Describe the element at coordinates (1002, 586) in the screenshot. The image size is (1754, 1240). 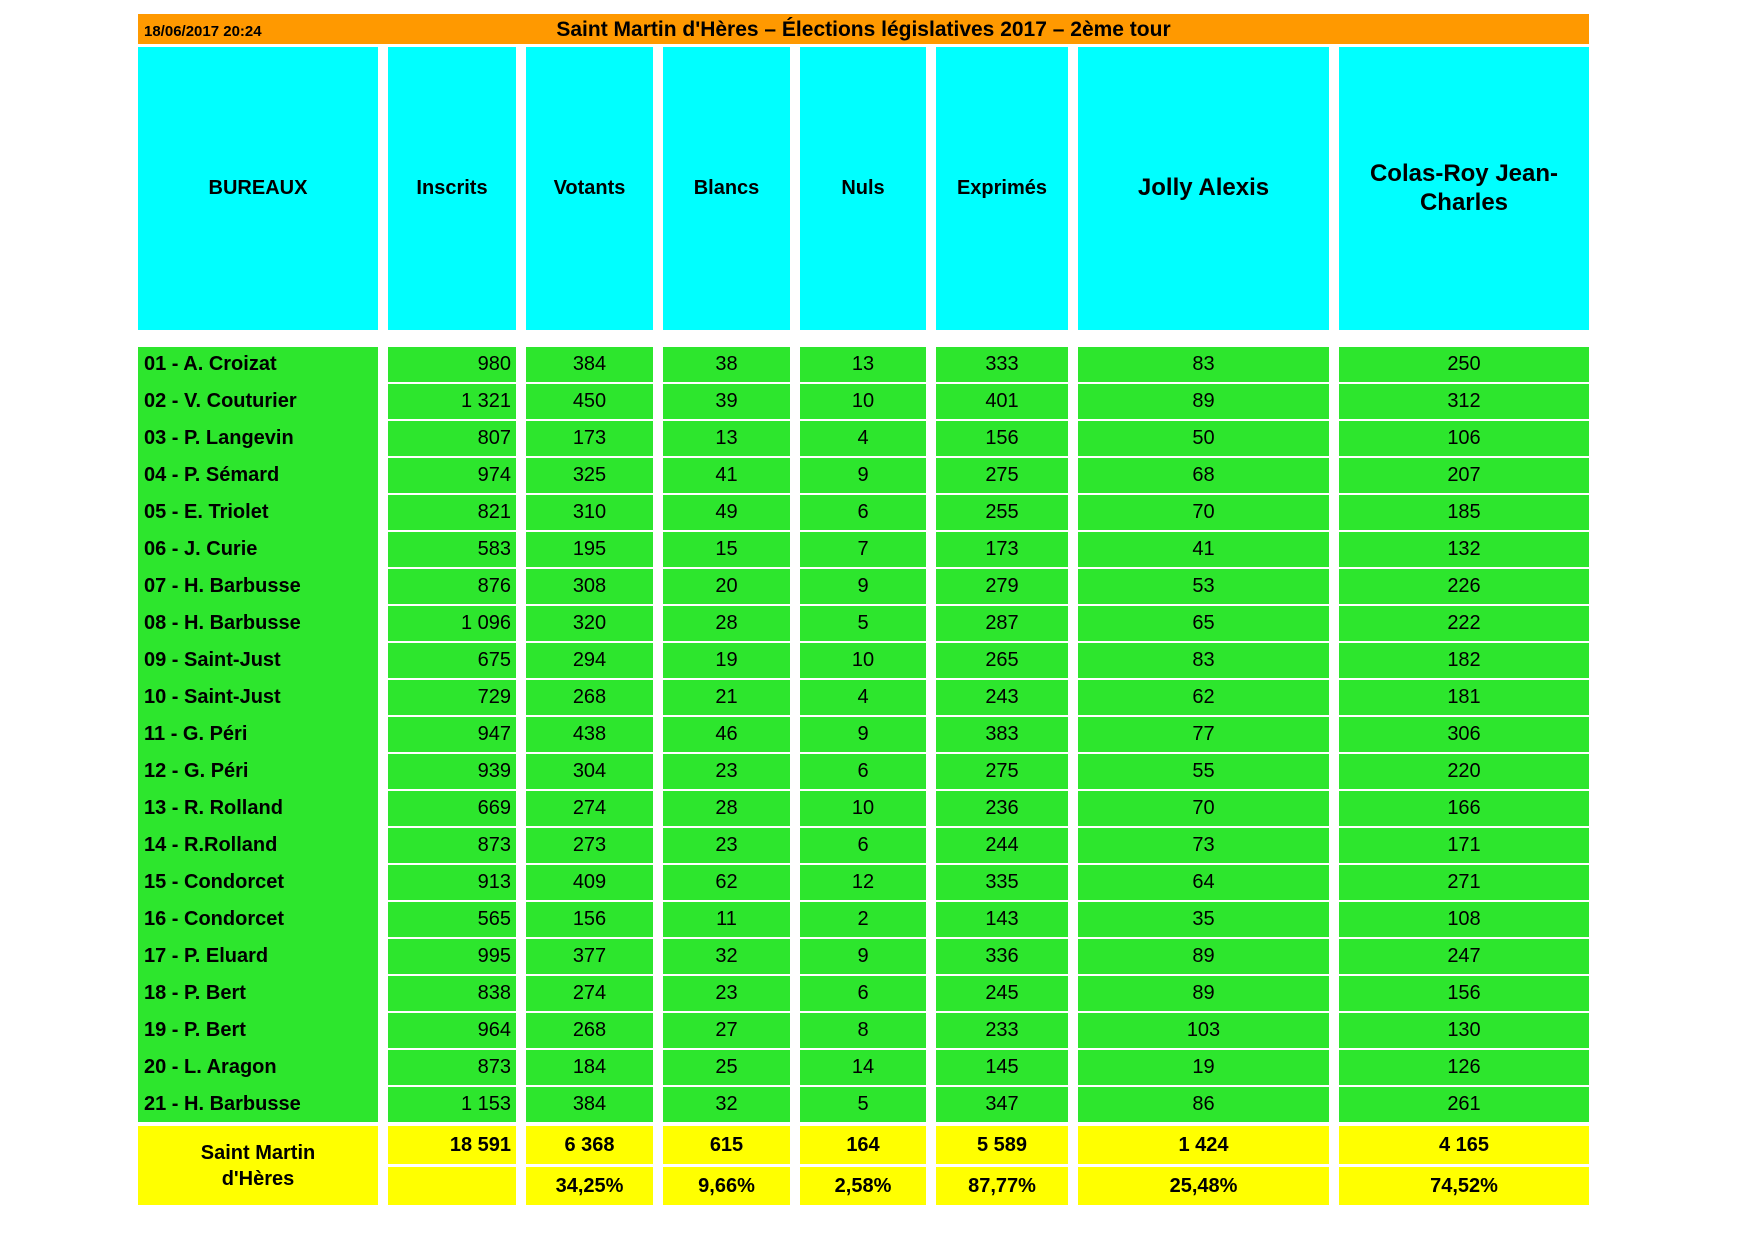
I see `exprimes-cell: 279` at that location.